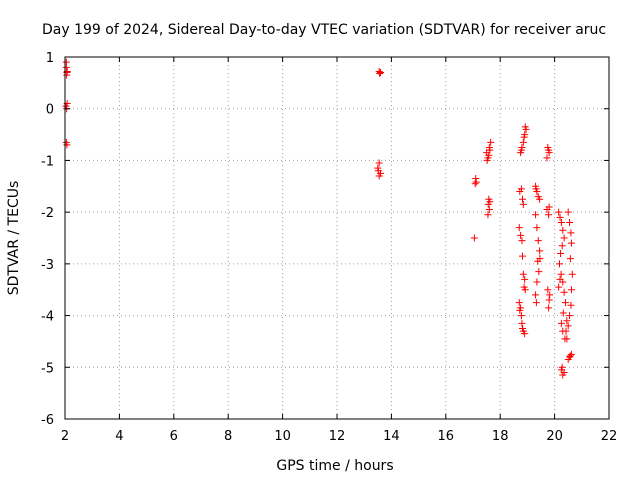  What do you see at coordinates (47, 161) in the screenshot?
I see `y-tick-label: -1` at bounding box center [47, 161].